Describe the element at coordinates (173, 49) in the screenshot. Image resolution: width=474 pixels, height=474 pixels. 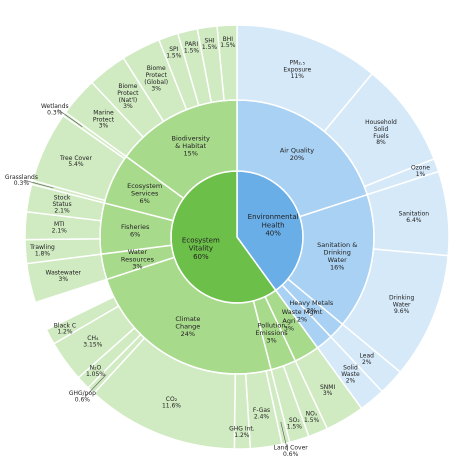
I see `segment-label: SPI` at that location.